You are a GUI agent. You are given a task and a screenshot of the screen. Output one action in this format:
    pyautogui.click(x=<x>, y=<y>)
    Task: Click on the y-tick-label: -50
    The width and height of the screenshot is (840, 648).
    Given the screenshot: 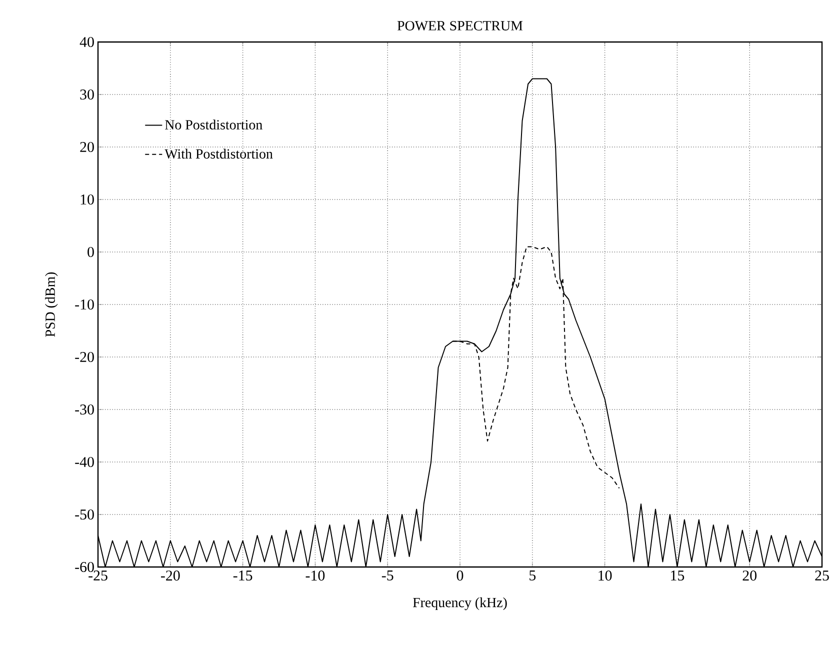 What is the action you would take?
    pyautogui.click(x=84, y=514)
    